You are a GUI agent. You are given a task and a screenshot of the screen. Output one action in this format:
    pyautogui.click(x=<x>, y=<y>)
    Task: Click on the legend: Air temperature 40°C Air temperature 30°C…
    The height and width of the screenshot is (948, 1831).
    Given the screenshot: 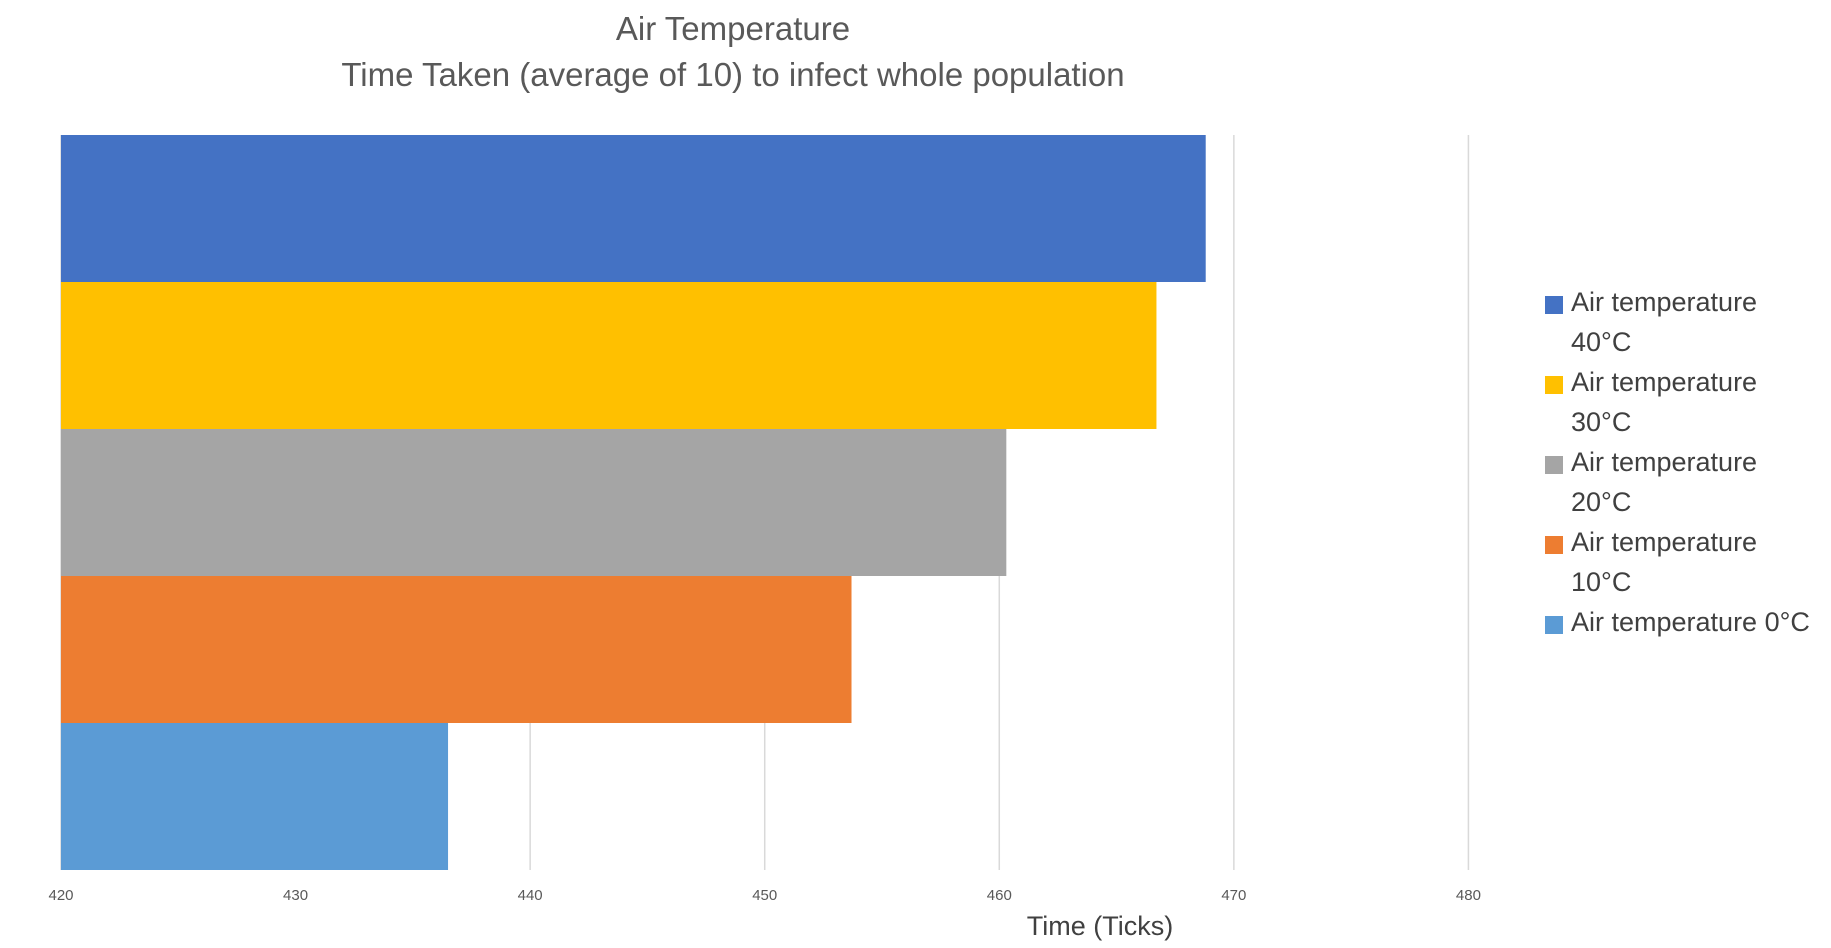 What is the action you would take?
    pyautogui.click(x=1685, y=462)
    